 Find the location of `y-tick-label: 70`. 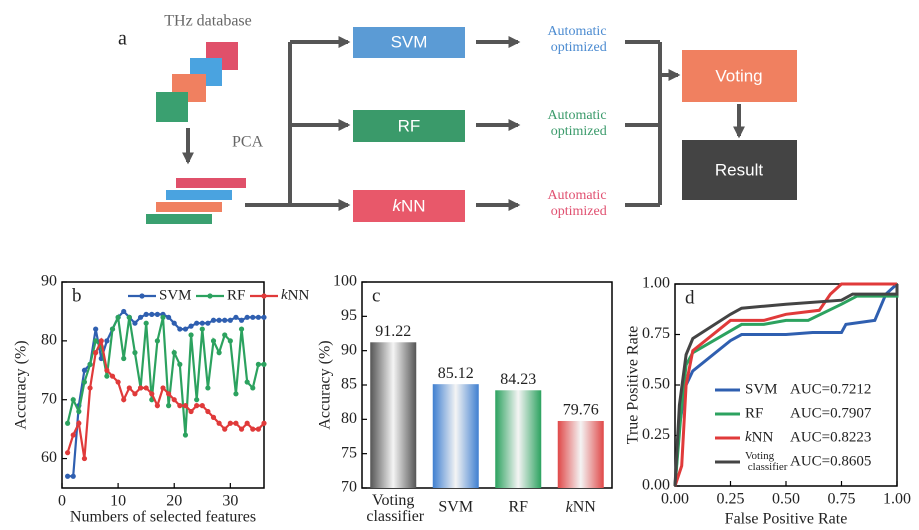

y-tick-label: 70 is located at coordinates (49, 398).